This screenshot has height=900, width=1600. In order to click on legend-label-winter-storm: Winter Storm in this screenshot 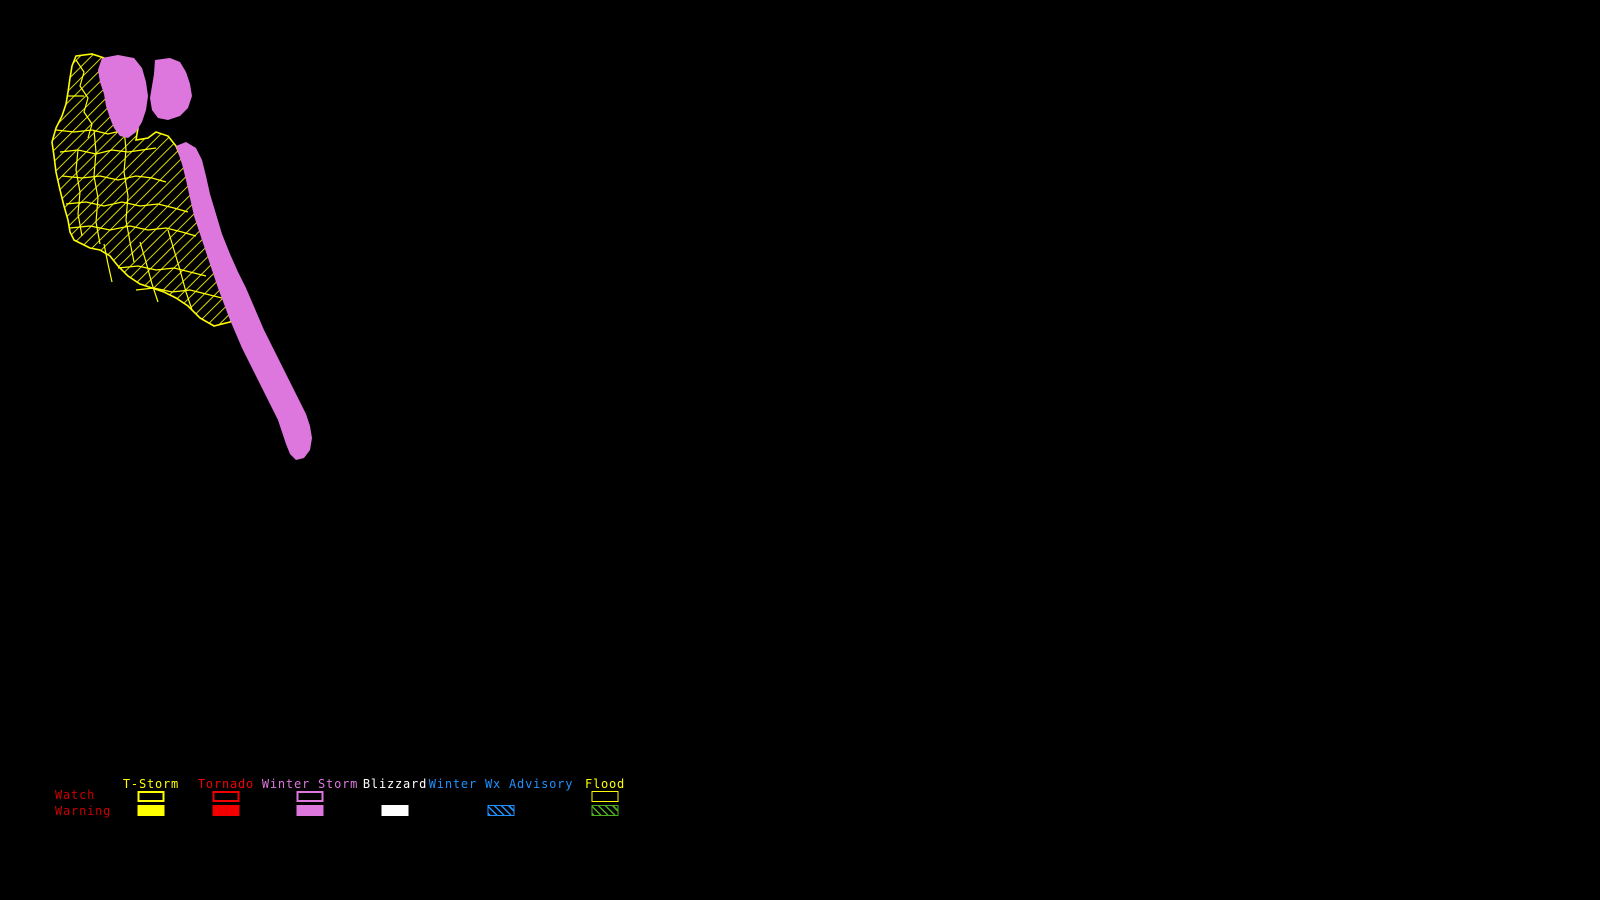, I will do `click(310, 784)`.